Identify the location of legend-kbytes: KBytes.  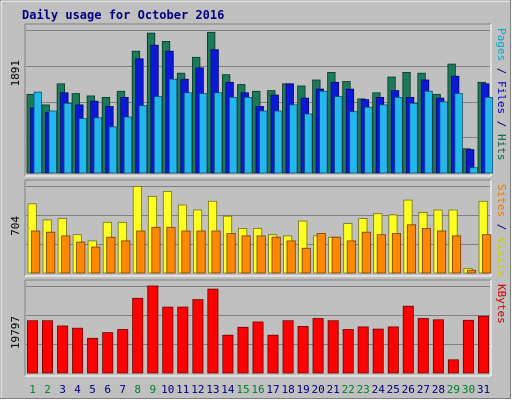
(501, 304).